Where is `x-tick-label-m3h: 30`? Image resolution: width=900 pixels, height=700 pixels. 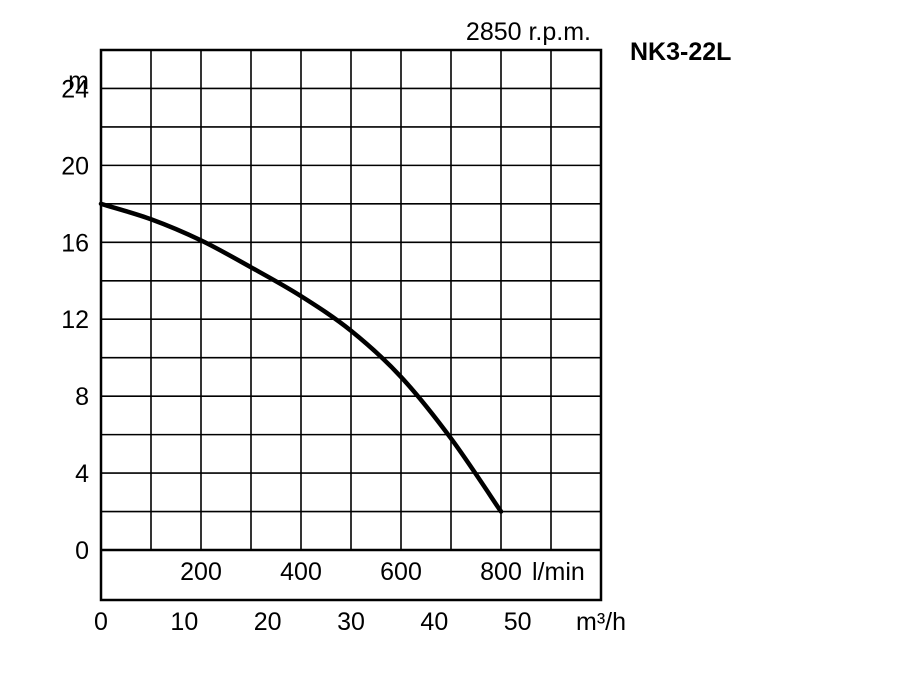 x-tick-label-m3h: 30 is located at coordinates (351, 622).